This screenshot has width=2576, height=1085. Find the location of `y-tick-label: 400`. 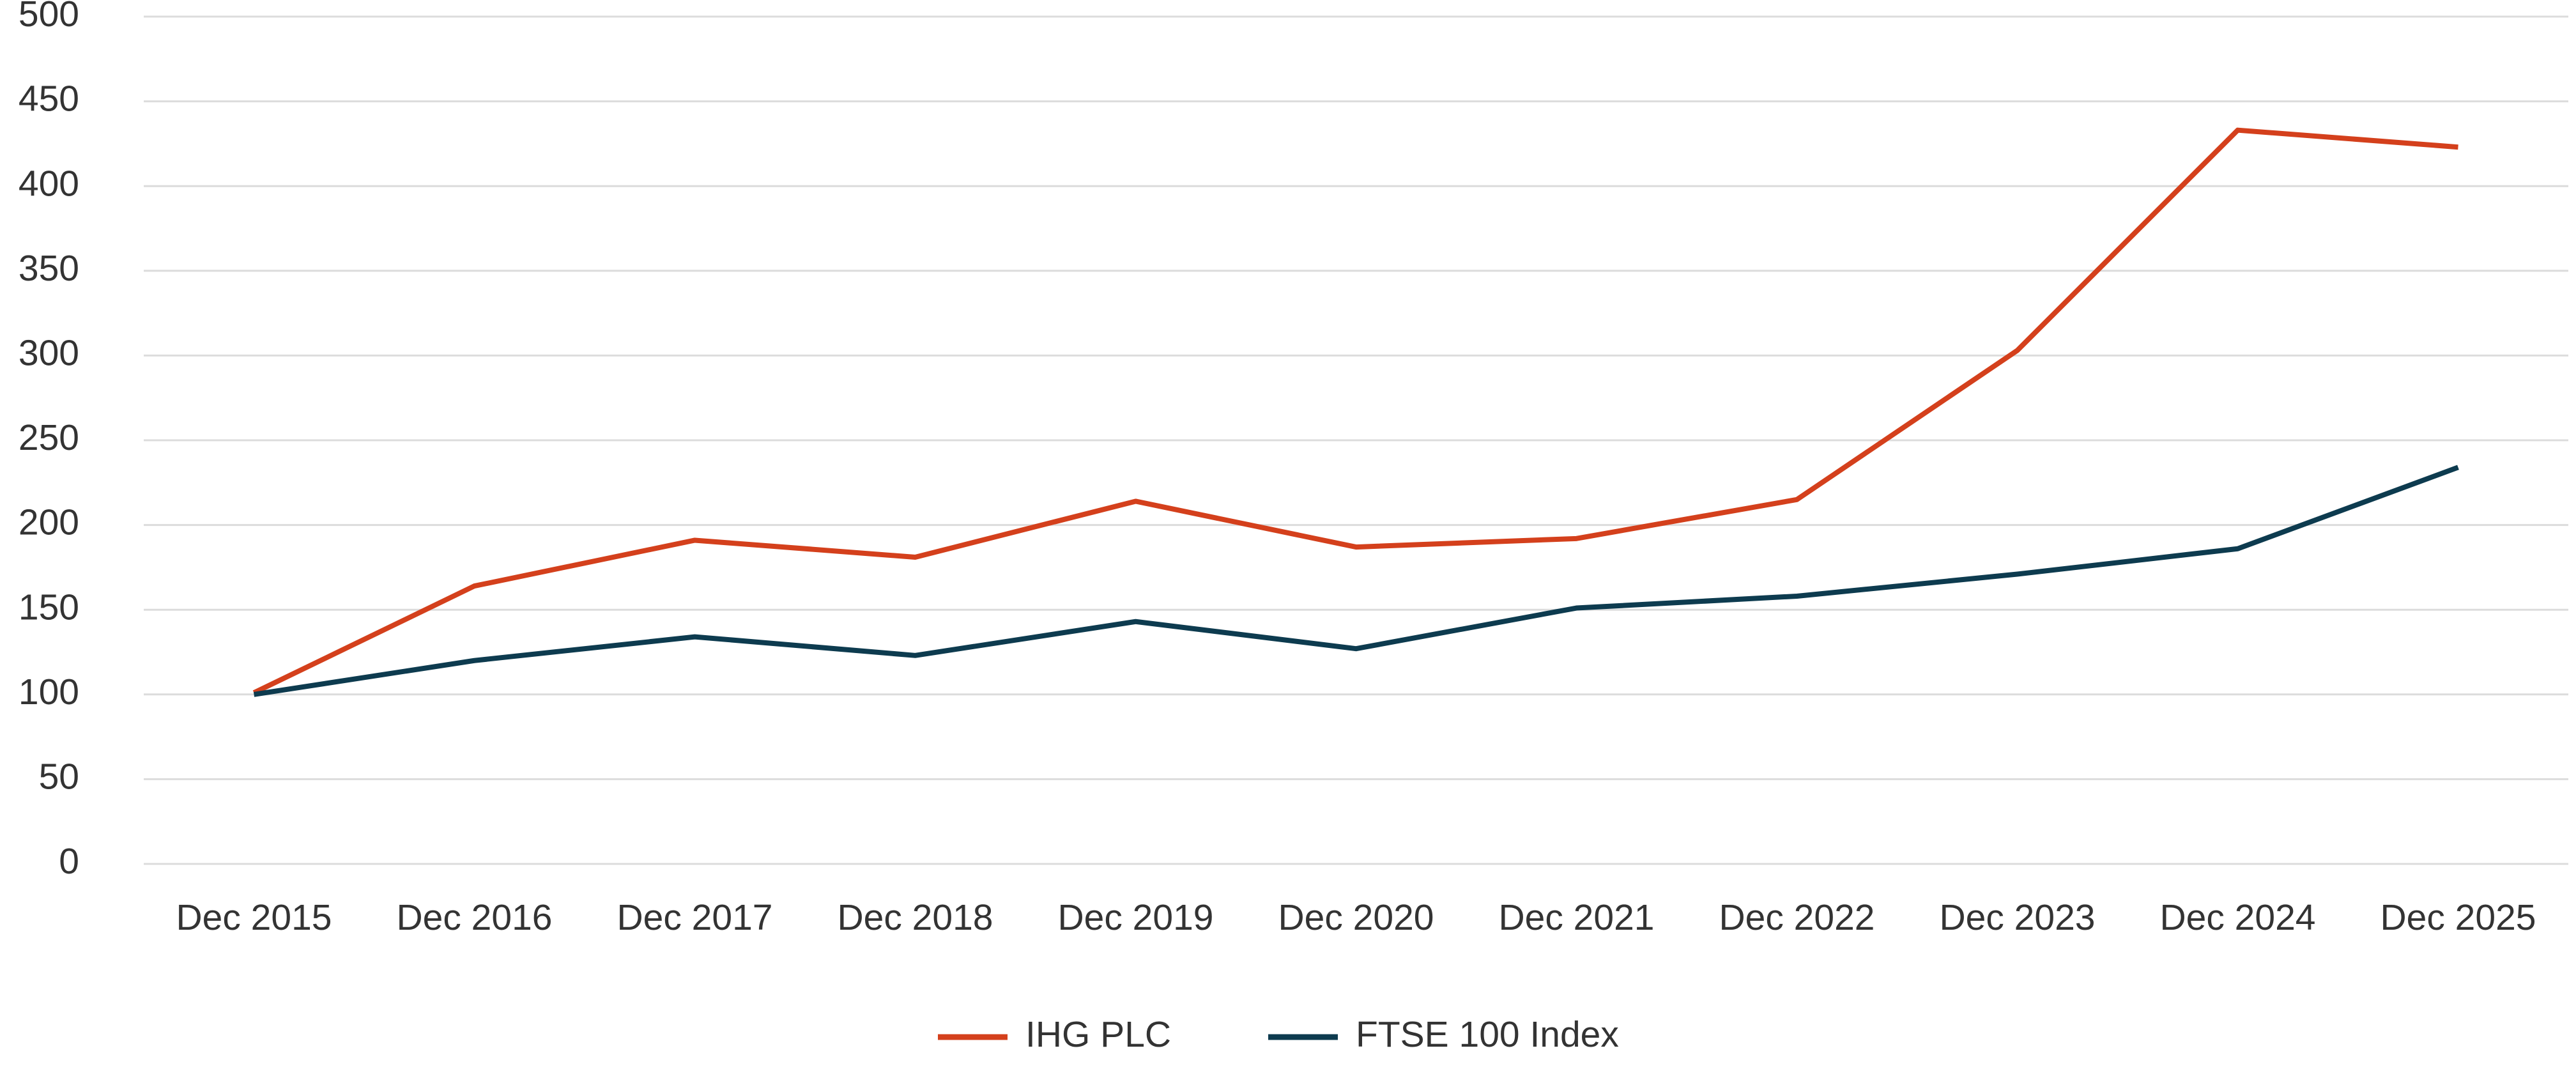

y-tick-label: 400 is located at coordinates (49, 184).